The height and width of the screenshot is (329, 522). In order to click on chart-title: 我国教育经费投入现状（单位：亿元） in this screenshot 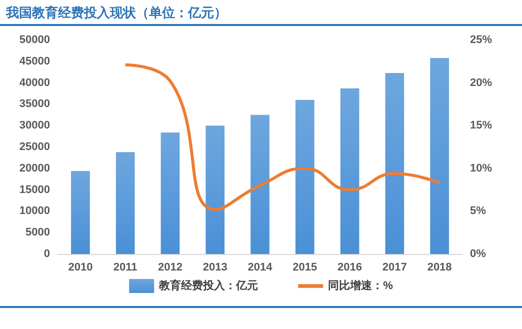, I will do `click(116, 13)`.